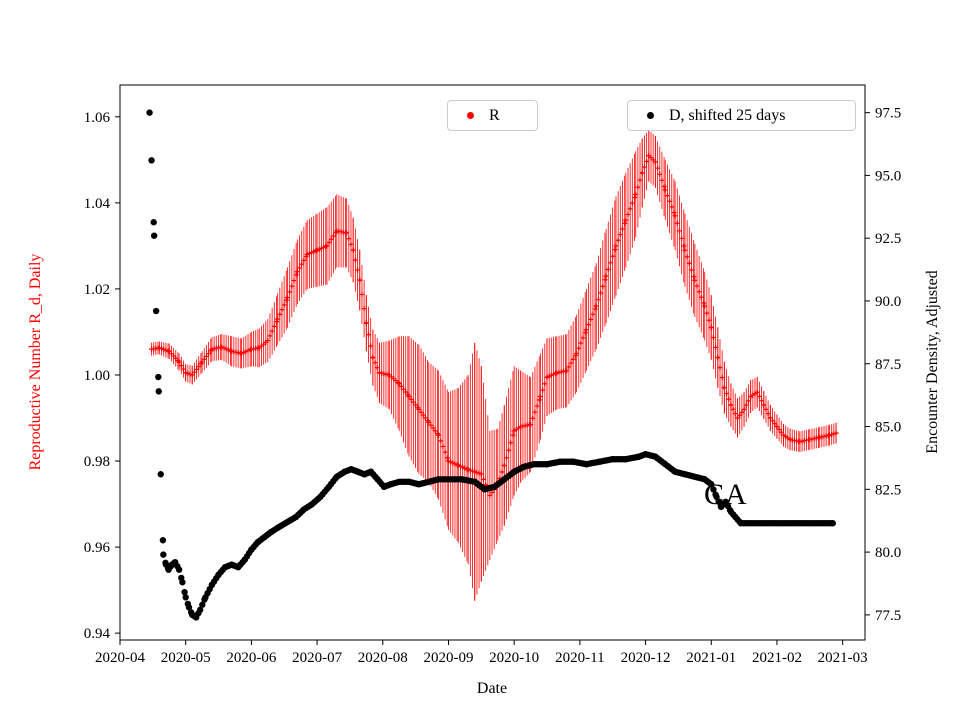 This screenshot has width=960, height=720. I want to click on x-tick-label: 2021-02, so click(777, 658).